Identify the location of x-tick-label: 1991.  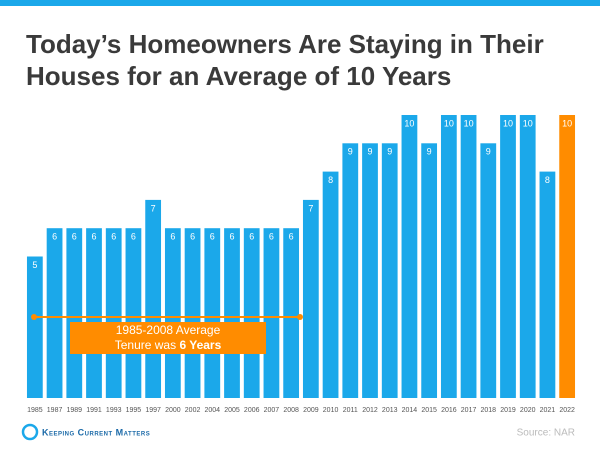
(94, 410).